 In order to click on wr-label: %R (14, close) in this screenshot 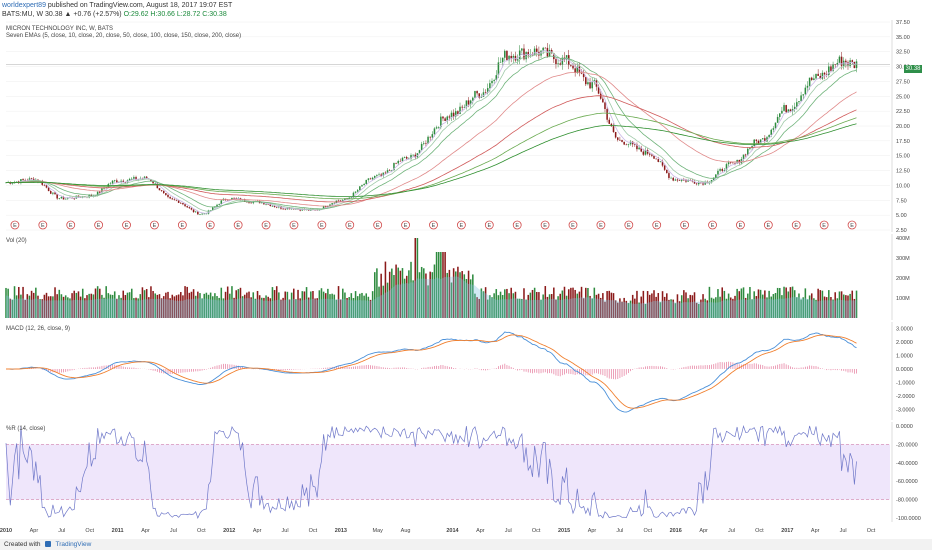, I will do `click(26, 429)`.